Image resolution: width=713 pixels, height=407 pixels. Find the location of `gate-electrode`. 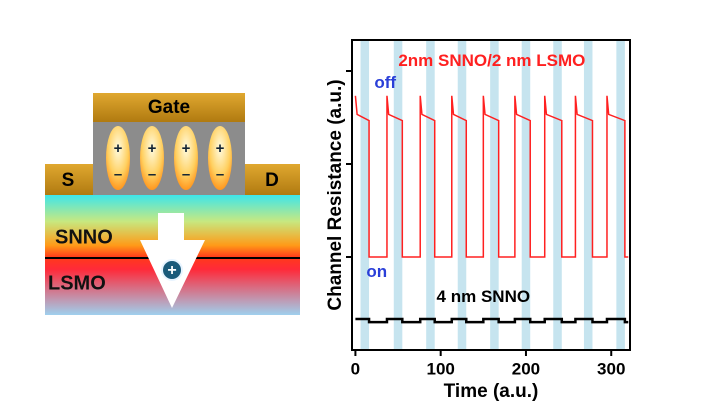

gate-electrode is located at coordinates (169, 107).